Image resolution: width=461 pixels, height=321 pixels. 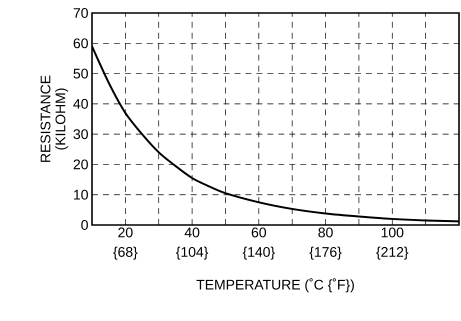 What do you see at coordinates (80, 134) in the screenshot?
I see `y-tick-label: 30` at bounding box center [80, 134].